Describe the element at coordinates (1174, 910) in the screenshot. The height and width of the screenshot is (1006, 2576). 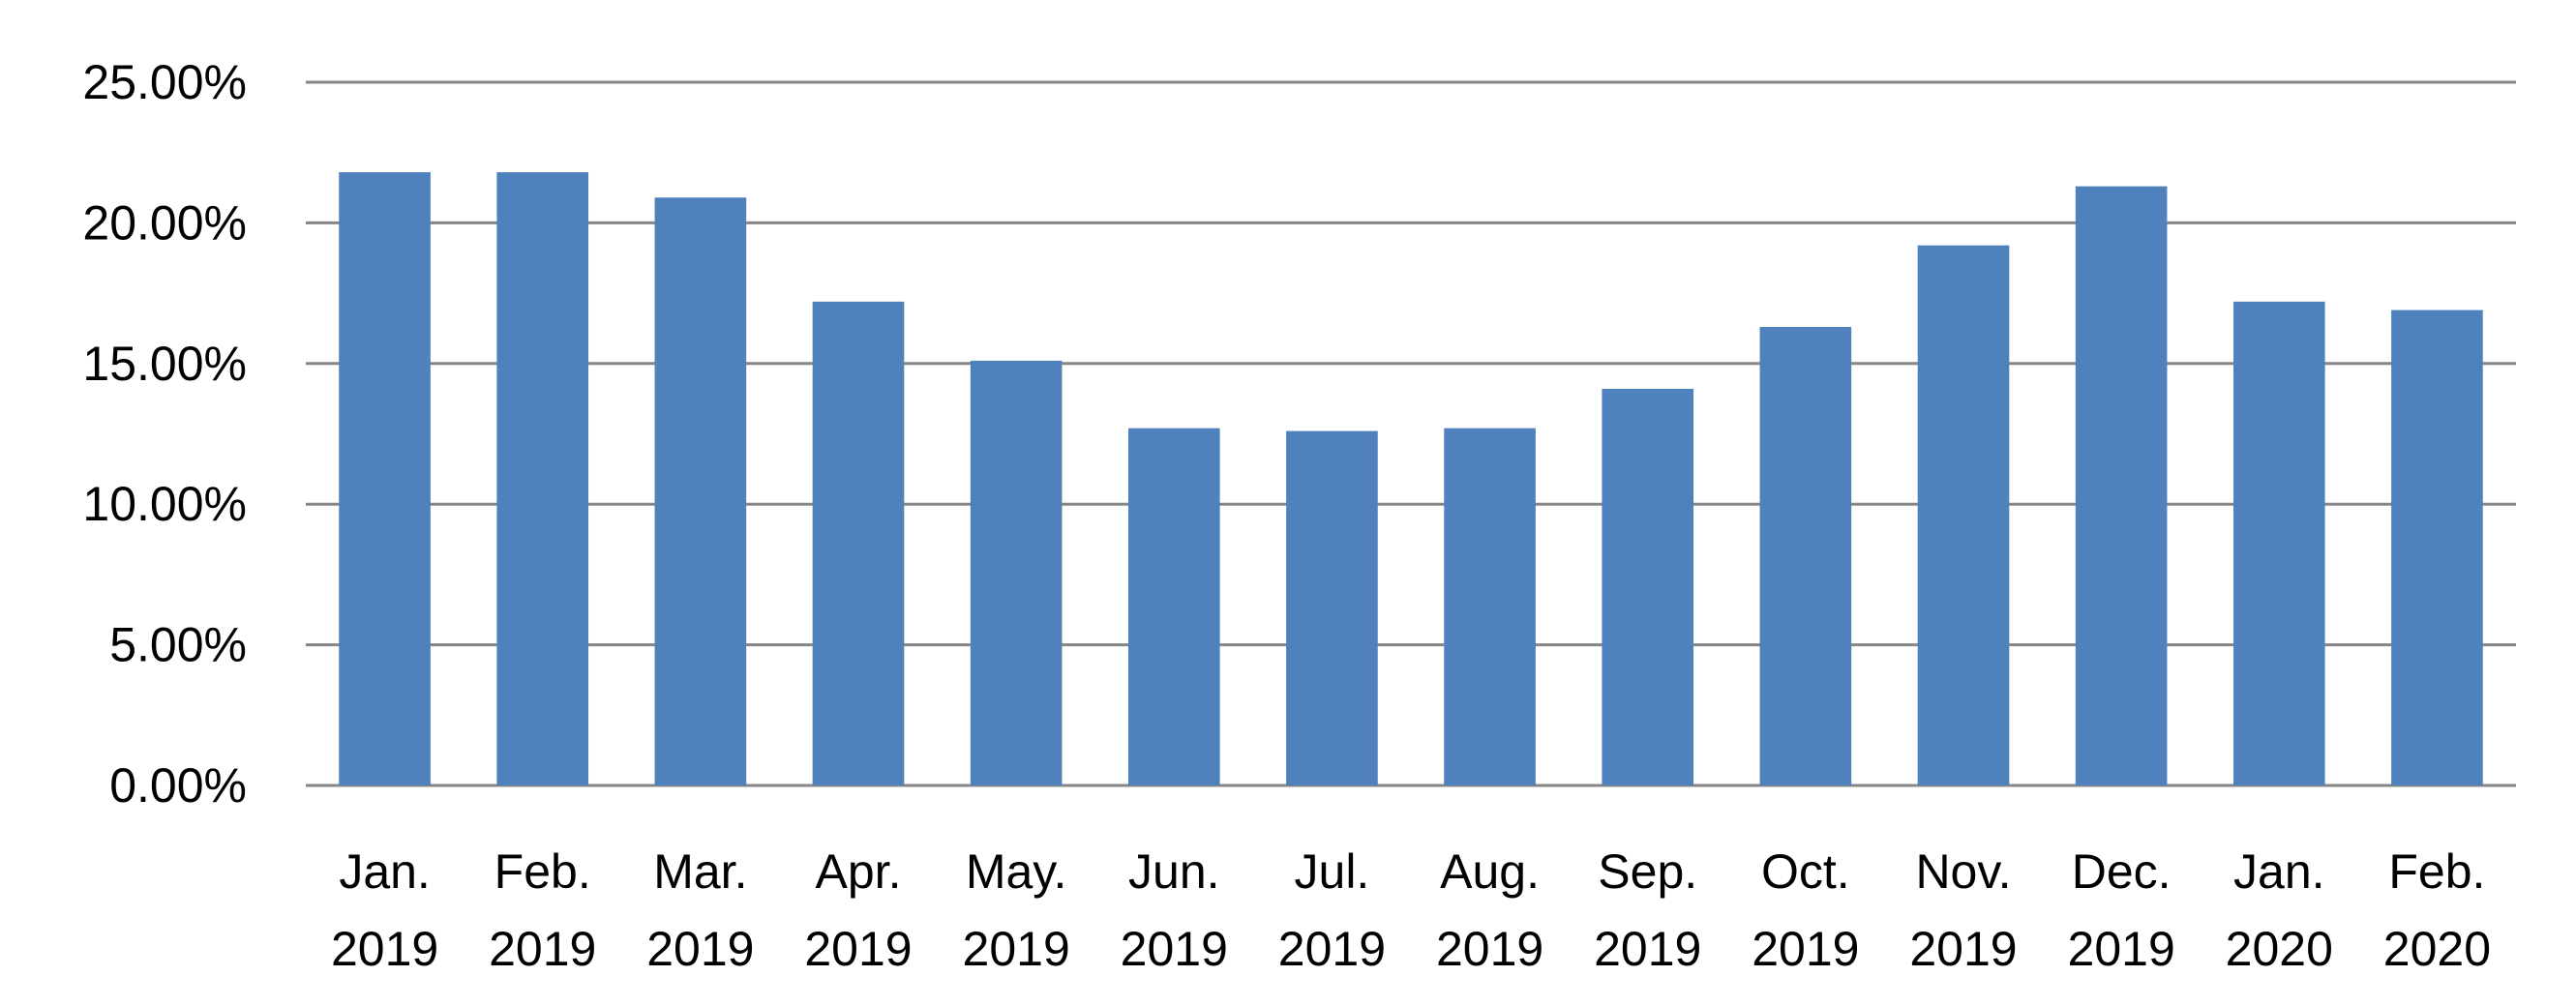
I see `x-category-label: Jun. 2019` at that location.